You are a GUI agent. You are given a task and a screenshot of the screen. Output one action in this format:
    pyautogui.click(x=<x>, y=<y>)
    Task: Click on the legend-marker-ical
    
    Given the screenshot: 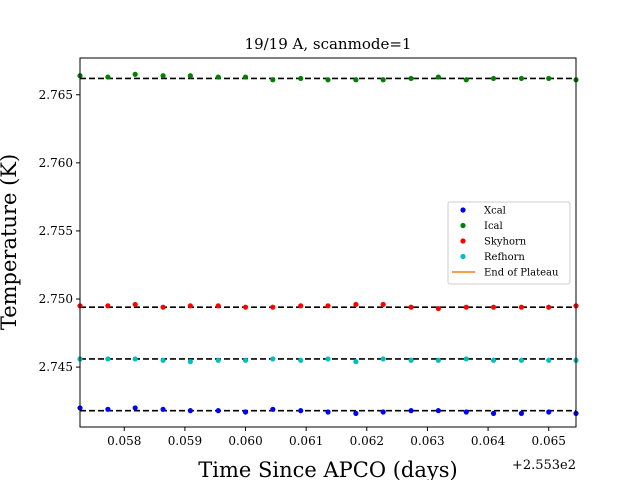 What is the action you would take?
    pyautogui.click(x=463, y=225)
    